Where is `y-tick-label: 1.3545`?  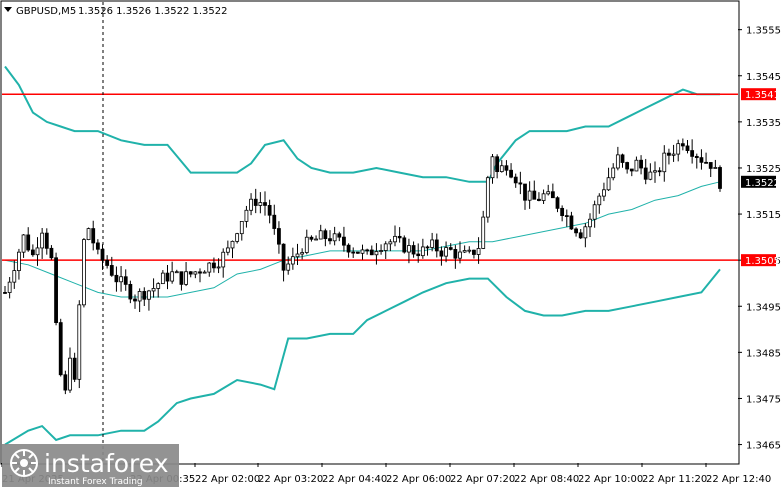
y-tick-label: 1.3545 is located at coordinates (763, 77).